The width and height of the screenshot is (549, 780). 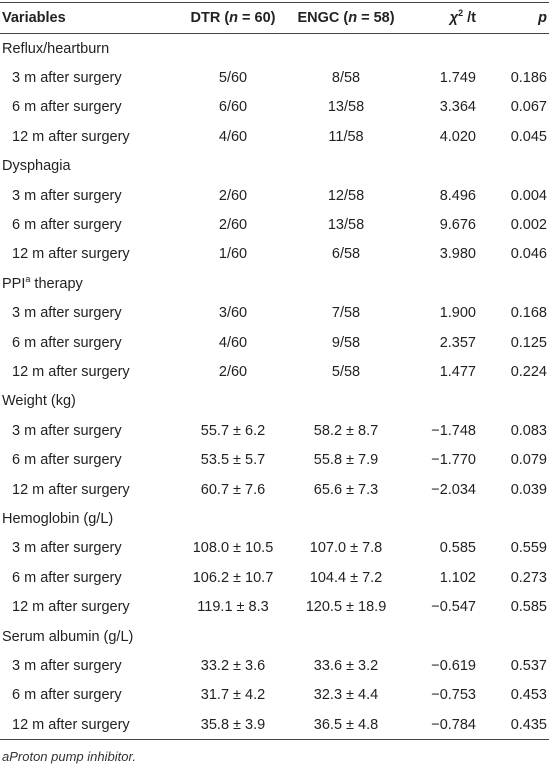 I want to click on cell: 32.3 ± 4.4, so click(x=346, y=695).